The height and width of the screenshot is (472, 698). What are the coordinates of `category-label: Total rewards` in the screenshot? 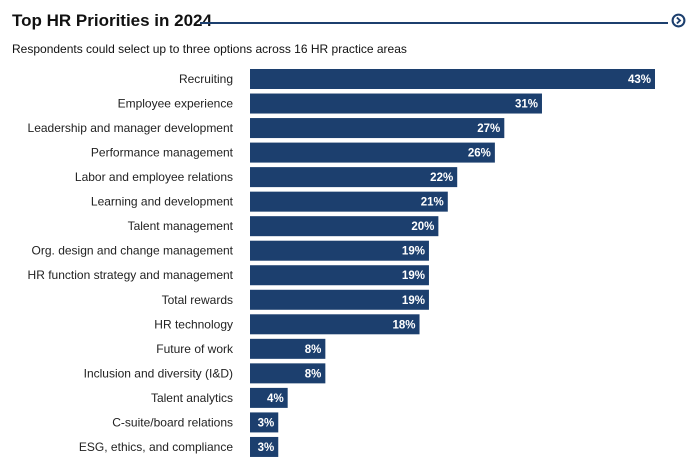 It's located at (197, 300).